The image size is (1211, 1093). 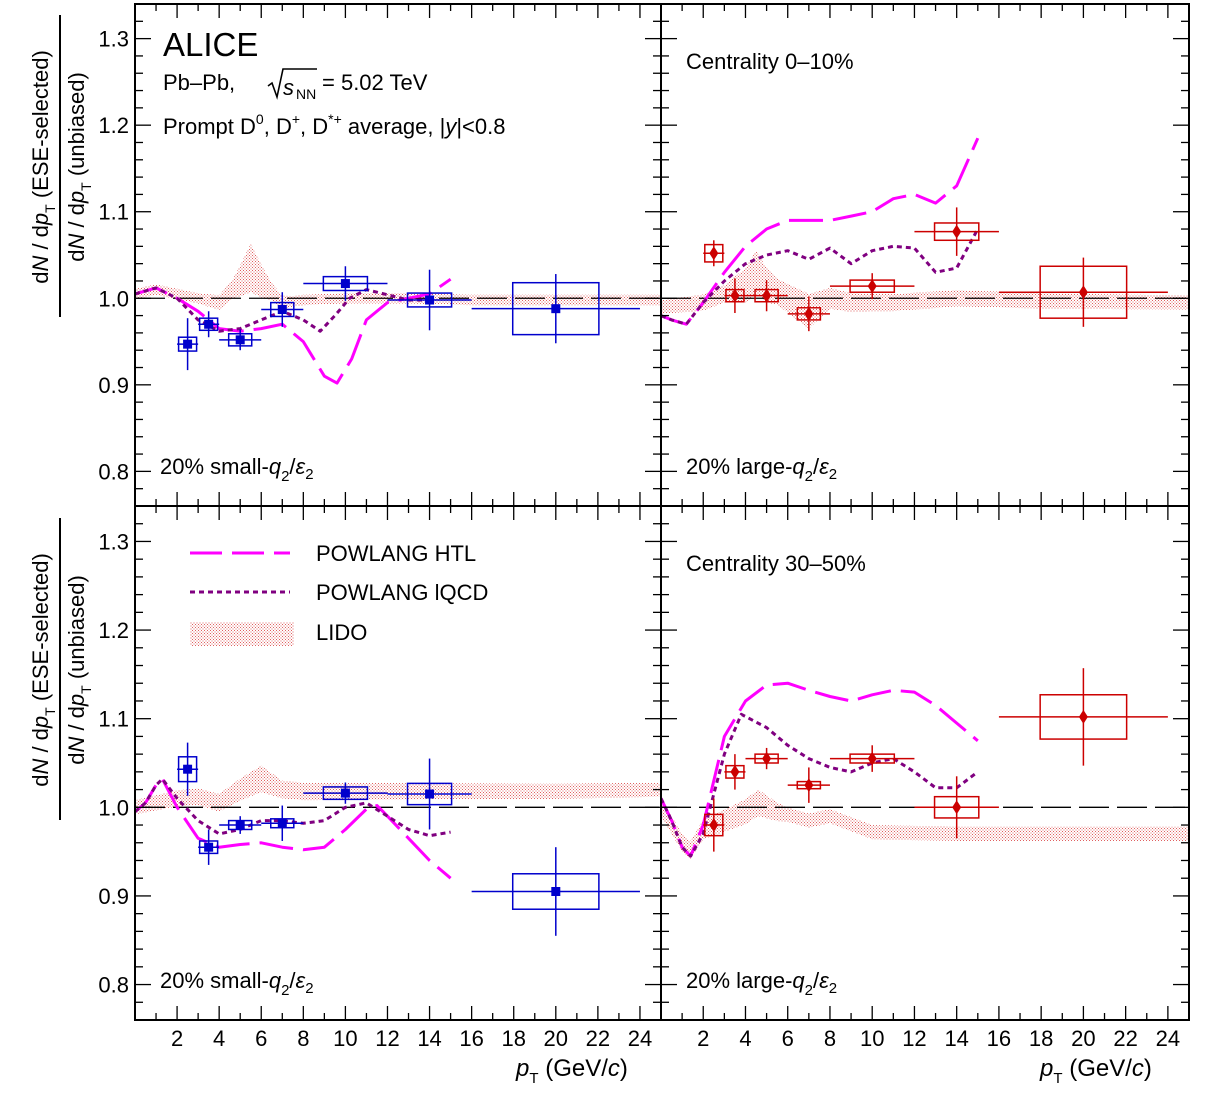 What do you see at coordinates (288, 87) in the screenshot?
I see `sqrt-s-label: s` at bounding box center [288, 87].